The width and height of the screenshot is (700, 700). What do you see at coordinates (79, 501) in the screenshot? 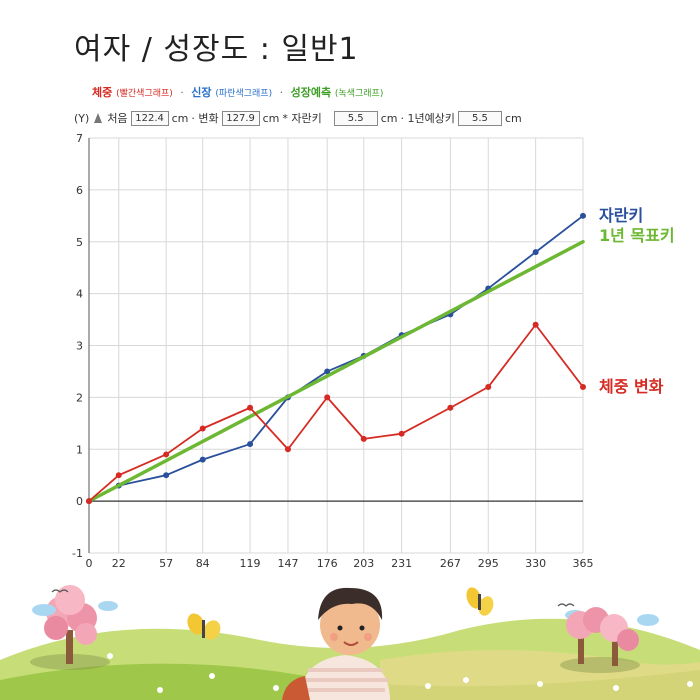
I see `y-tick-label: 0` at bounding box center [79, 501].